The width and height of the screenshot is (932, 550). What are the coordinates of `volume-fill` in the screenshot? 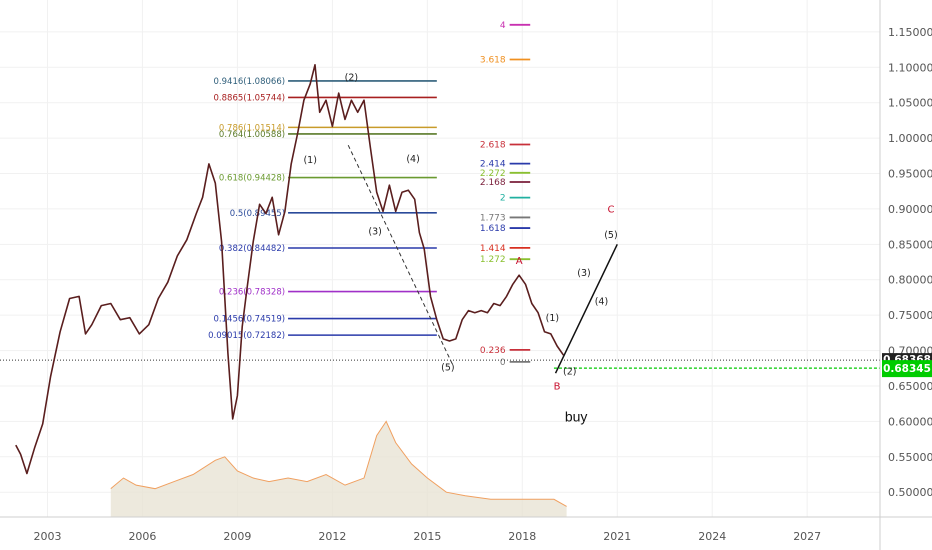 It's located at (338, 469).